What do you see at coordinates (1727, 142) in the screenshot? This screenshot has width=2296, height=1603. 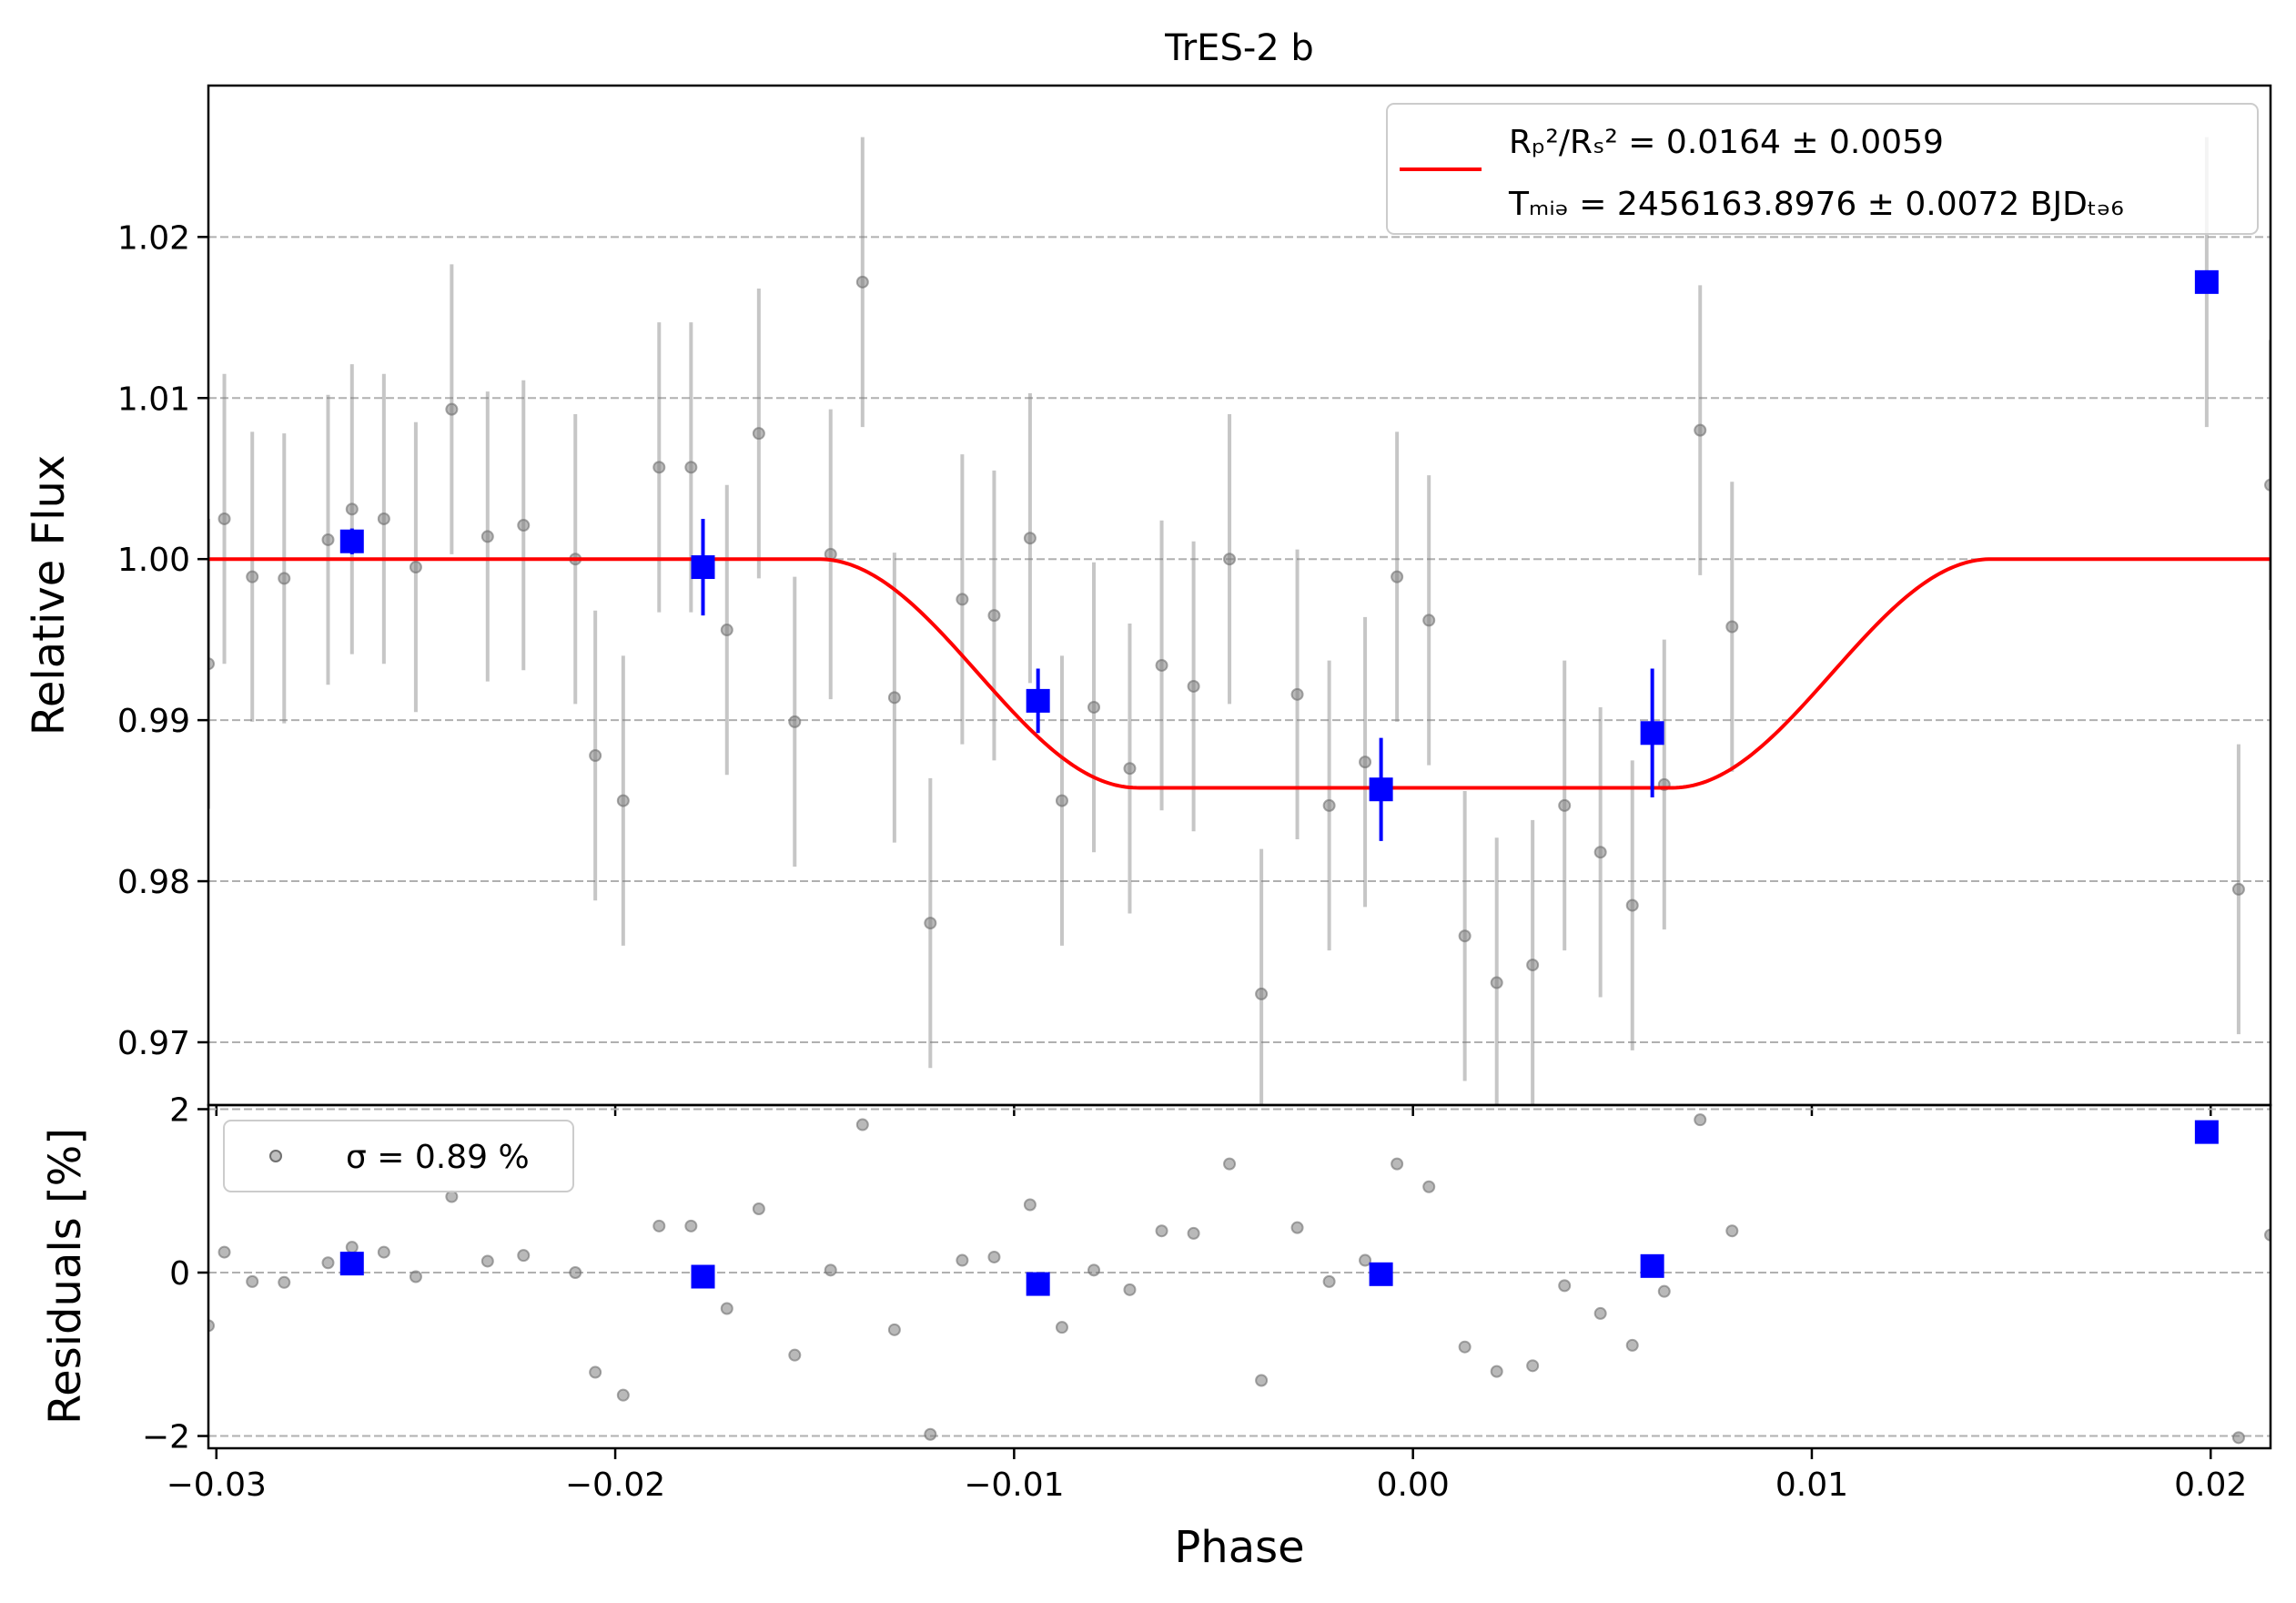 I see `flux-legend-label-line1: Rₚ²/Rₛ² = 0.0164 ± 0.0059` at bounding box center [1727, 142].